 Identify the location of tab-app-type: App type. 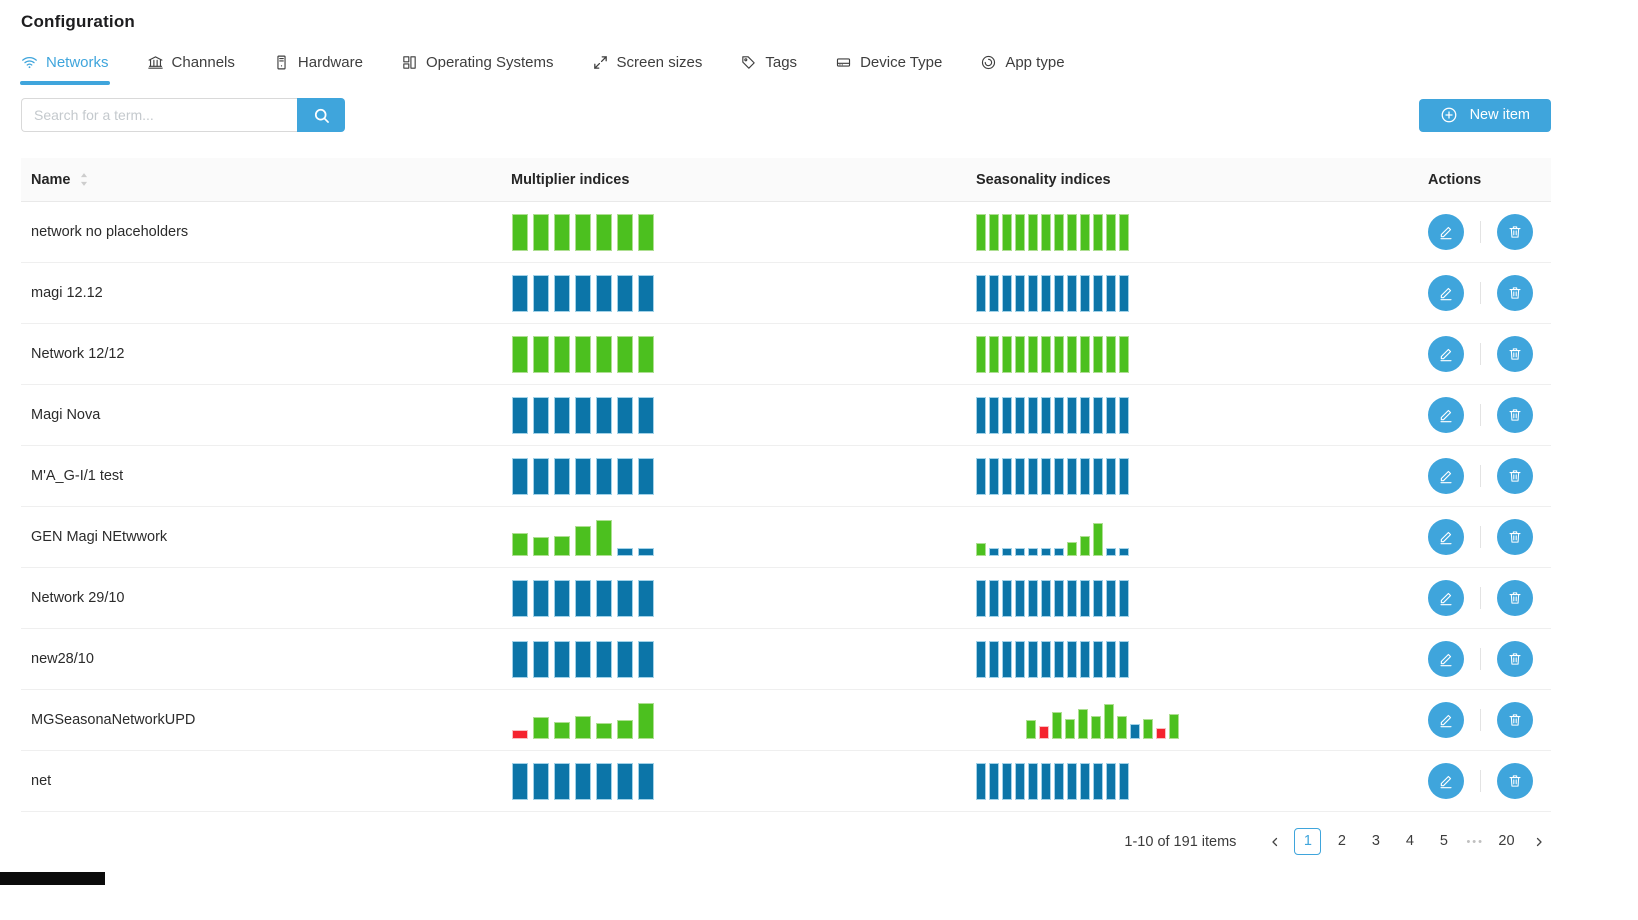
(1022, 69).